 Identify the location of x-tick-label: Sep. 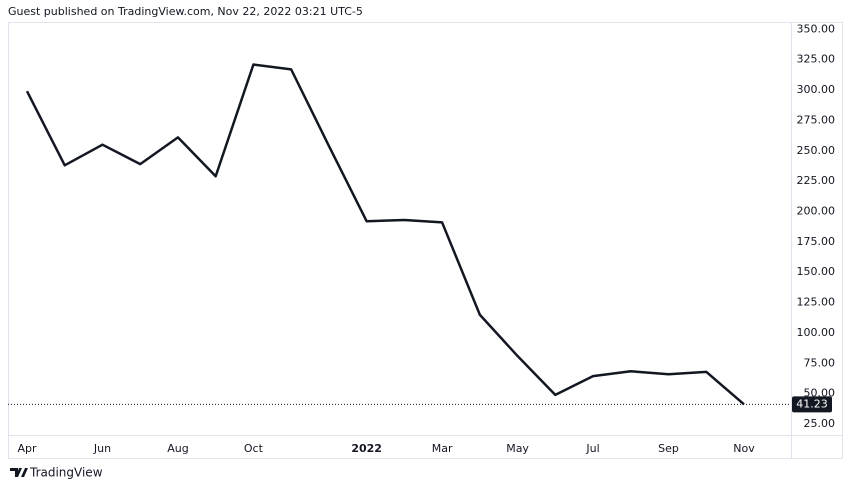
(668, 448).